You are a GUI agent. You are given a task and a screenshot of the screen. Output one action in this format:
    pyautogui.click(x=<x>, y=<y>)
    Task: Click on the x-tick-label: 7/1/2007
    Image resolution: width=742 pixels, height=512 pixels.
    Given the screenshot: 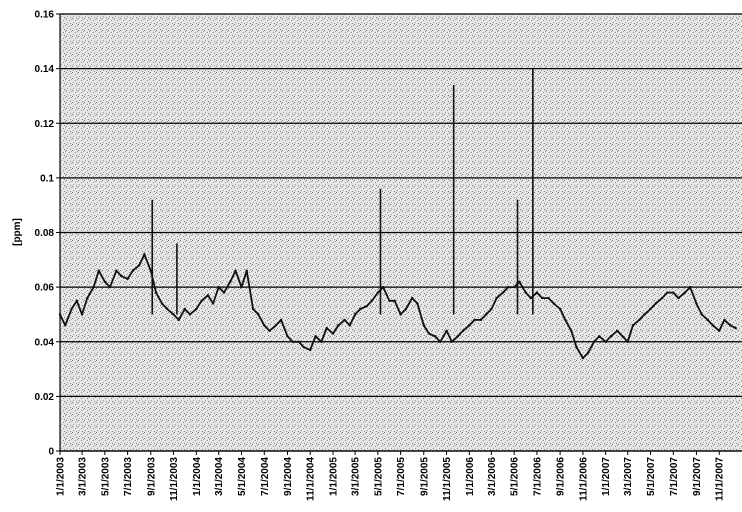 What is the action you would take?
    pyautogui.click(x=674, y=476)
    